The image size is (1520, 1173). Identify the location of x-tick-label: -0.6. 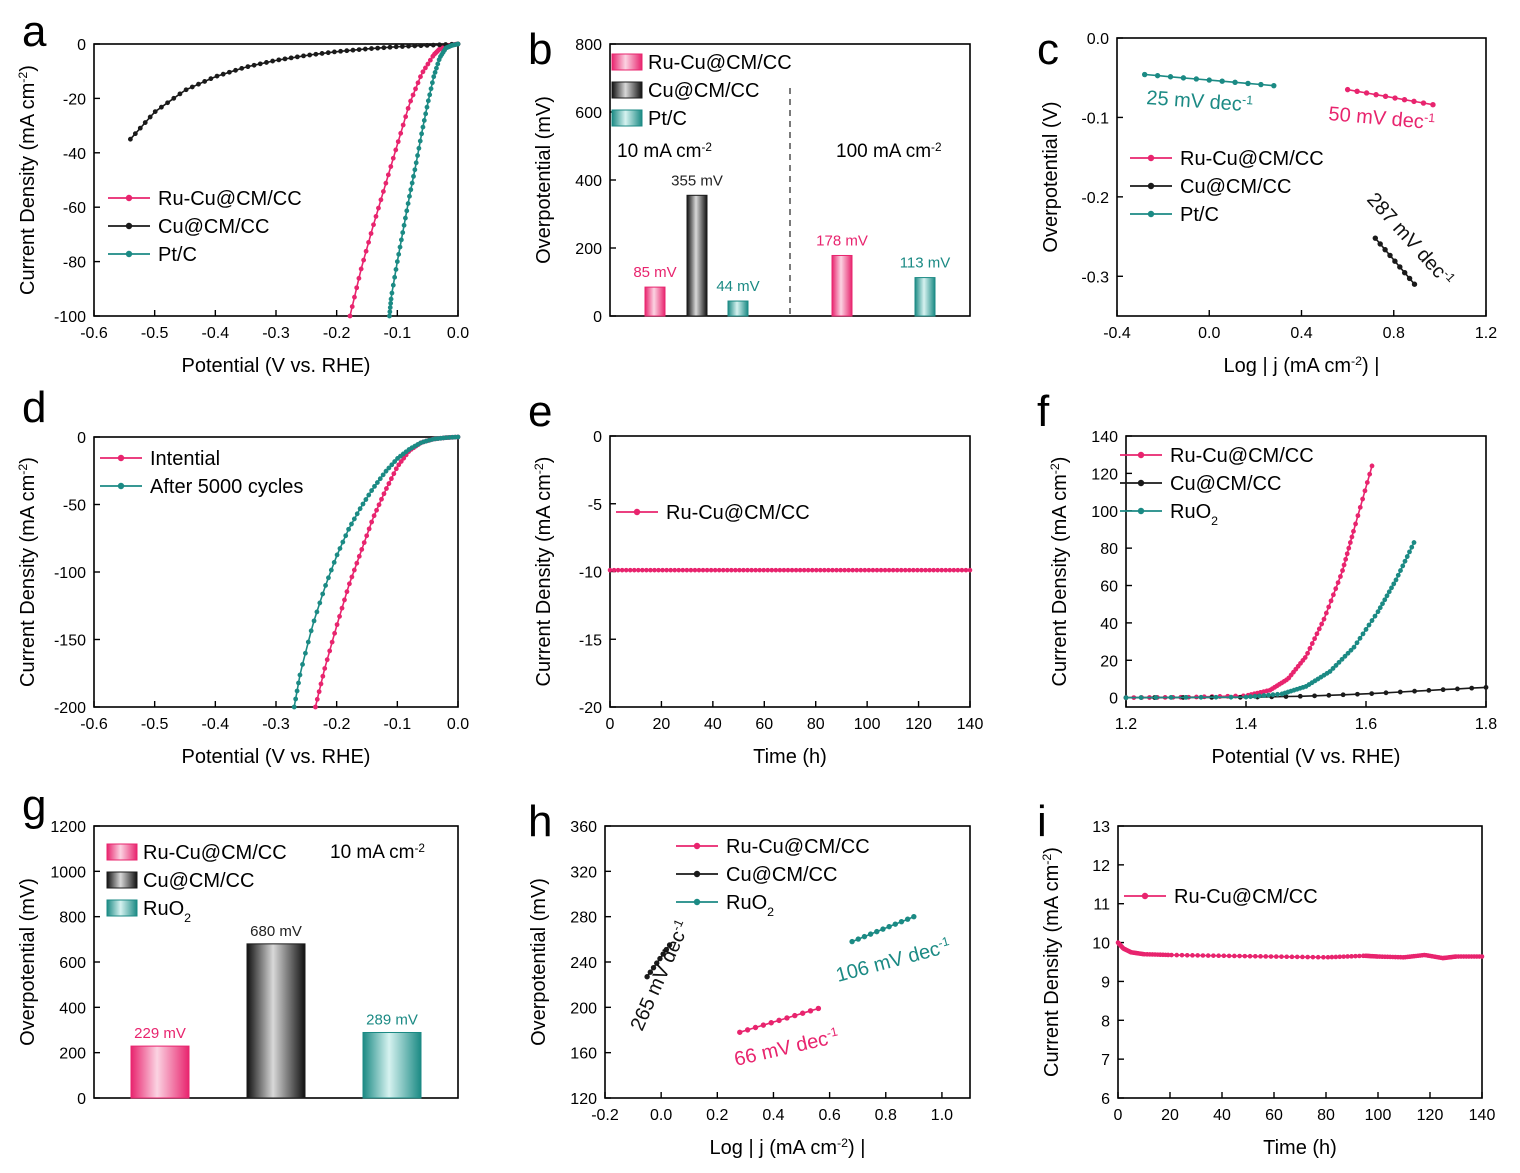
(94, 724).